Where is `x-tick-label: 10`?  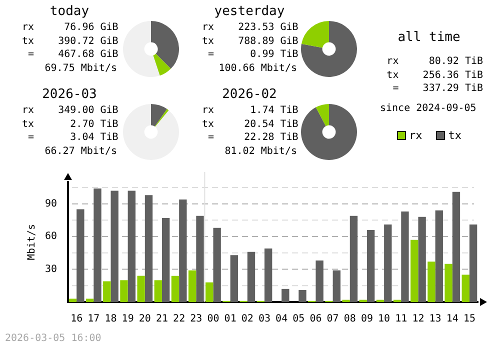 x-tick-label: 10 is located at coordinates (384, 319).